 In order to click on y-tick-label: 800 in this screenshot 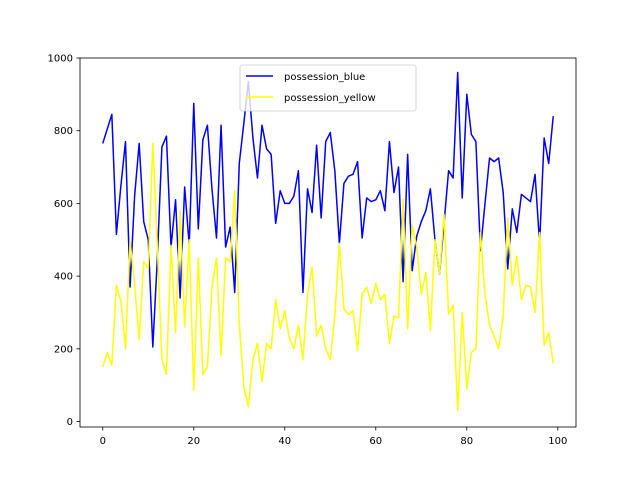, I will do `click(63, 131)`.